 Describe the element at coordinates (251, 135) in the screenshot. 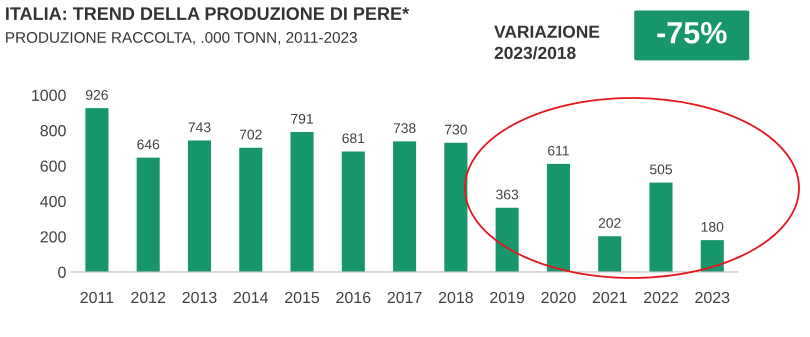

I see `data-label: 702` at that location.